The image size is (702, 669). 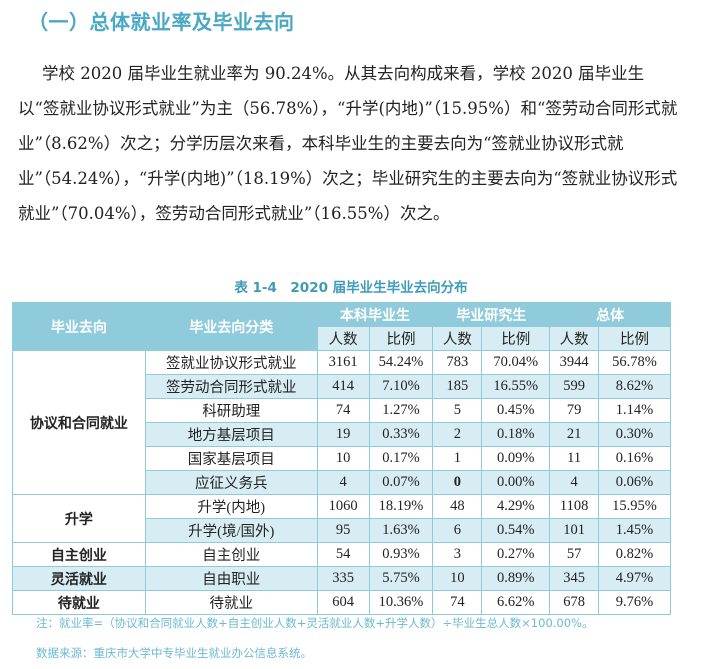 What do you see at coordinates (634, 506) in the screenshot?
I see `total-ratio: 15.95%` at bounding box center [634, 506].